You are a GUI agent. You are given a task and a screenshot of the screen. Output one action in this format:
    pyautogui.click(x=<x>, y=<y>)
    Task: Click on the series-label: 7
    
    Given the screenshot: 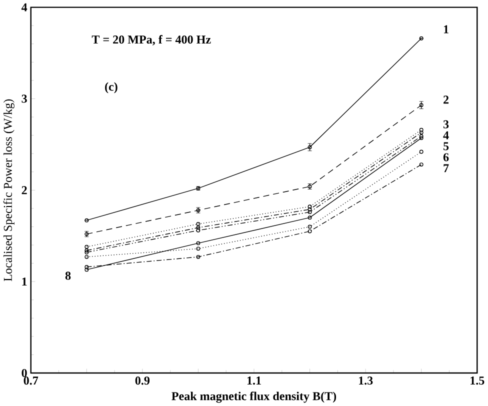 What is the action you would take?
    pyautogui.click(x=446, y=168)
    